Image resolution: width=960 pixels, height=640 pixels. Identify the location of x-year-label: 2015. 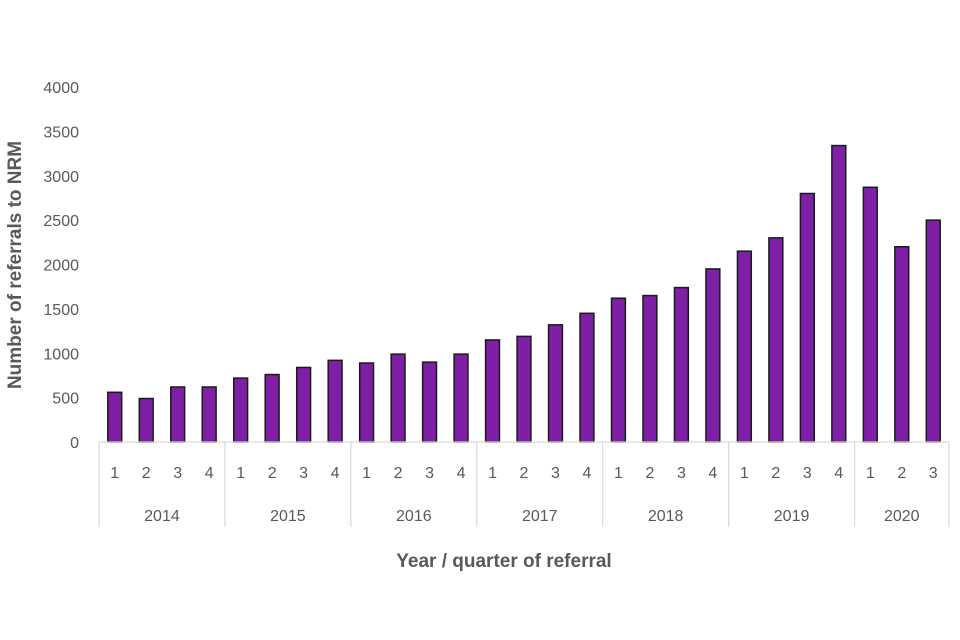
(288, 516).